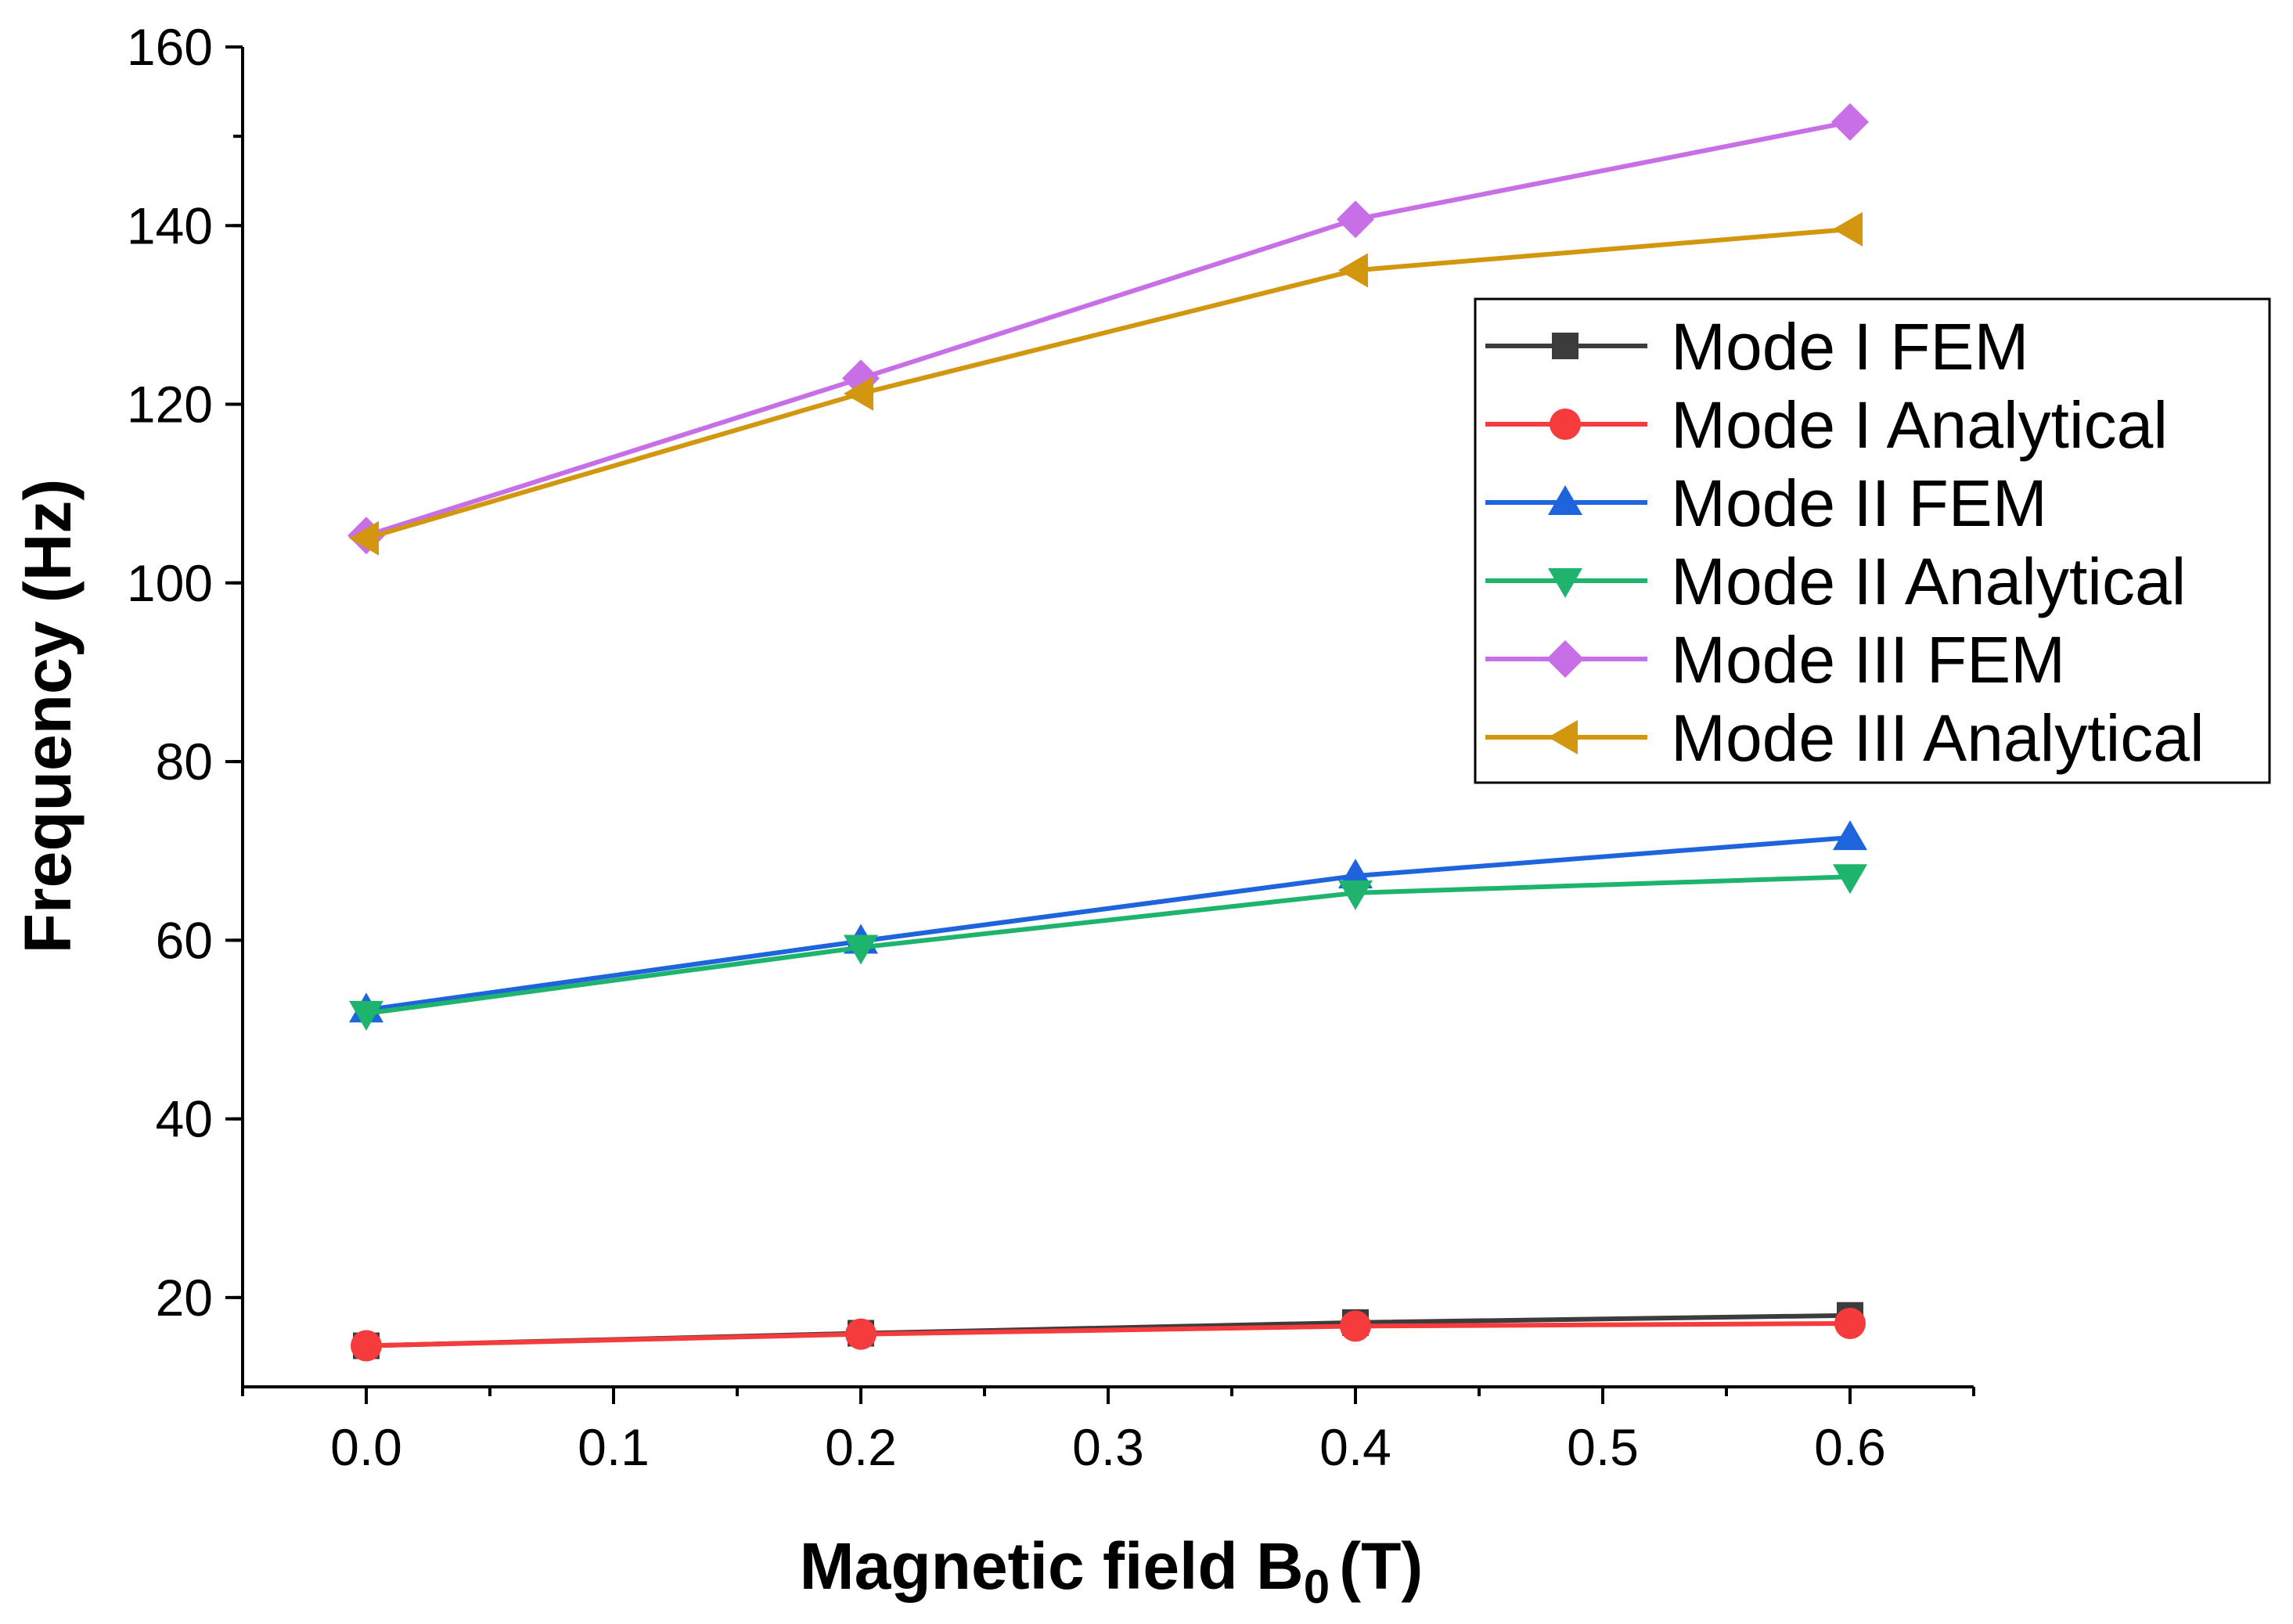  I want to click on legend-item-1: Mode I FEM, so click(1757, 346).